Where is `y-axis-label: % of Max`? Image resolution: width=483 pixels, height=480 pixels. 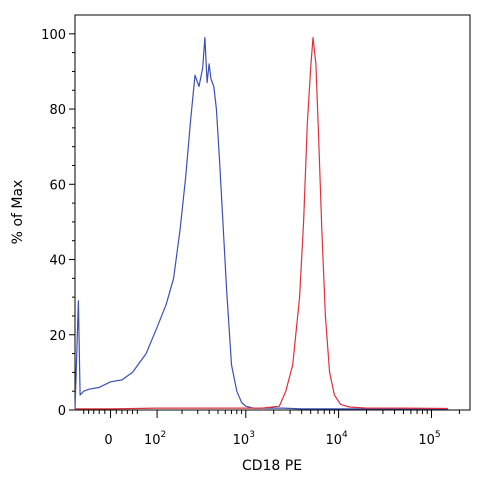
y-axis-label: % of Max is located at coordinates (18, 212).